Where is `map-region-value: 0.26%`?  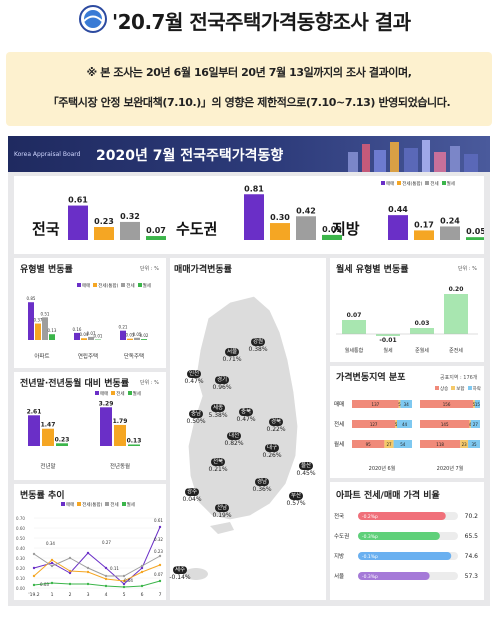
map-region-value: 0.26% is located at coordinates (272, 455).